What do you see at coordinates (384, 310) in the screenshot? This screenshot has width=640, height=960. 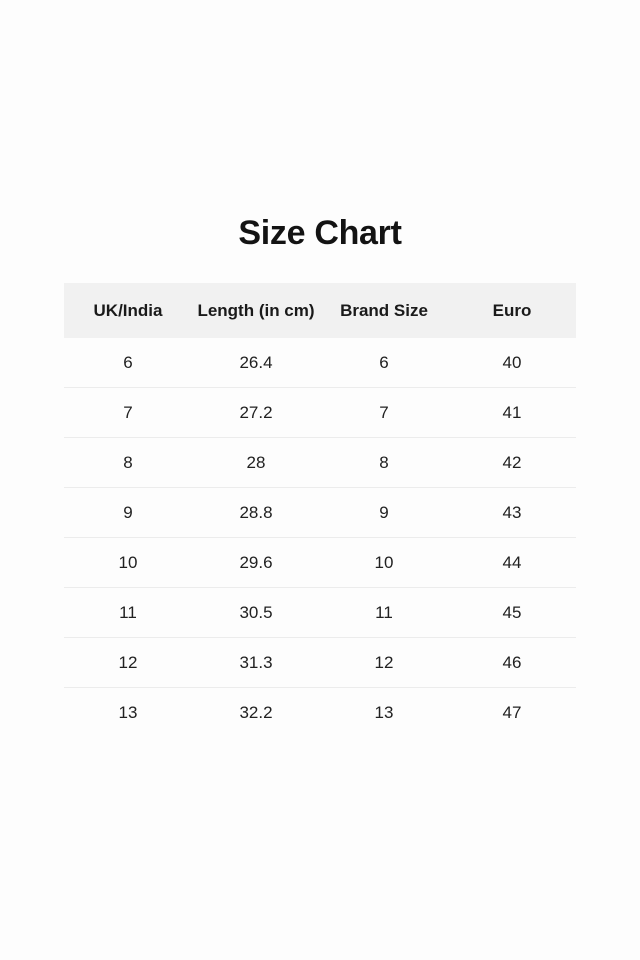 I see `header-cell: Brand Size` at bounding box center [384, 310].